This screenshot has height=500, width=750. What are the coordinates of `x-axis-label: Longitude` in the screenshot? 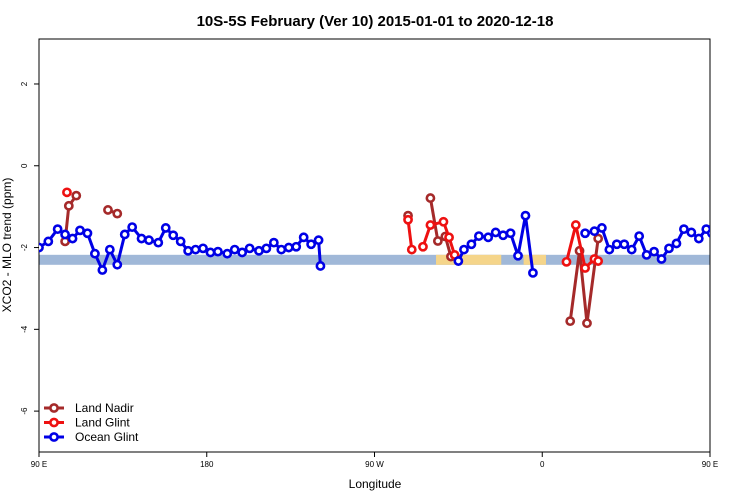 It's located at (375, 484).